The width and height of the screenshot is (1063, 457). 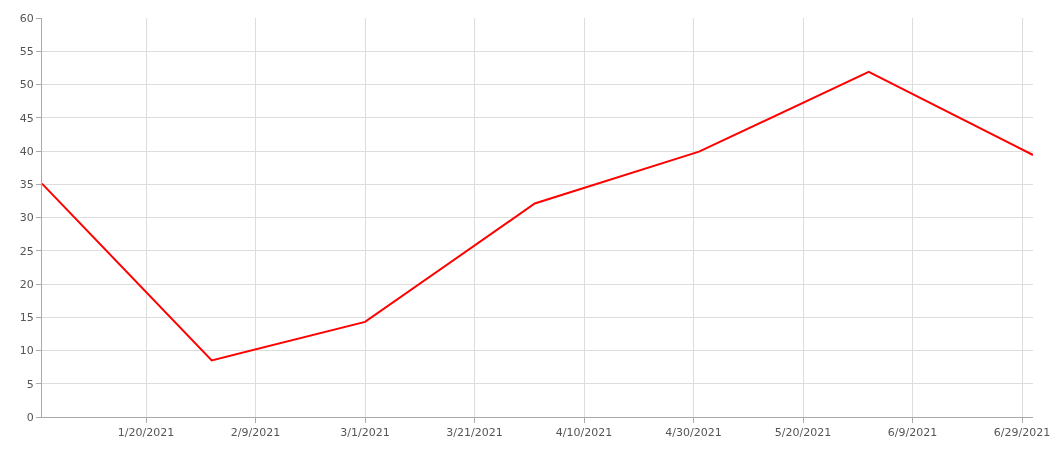 I want to click on x-tick-label: 2/9/2021, so click(x=255, y=433).